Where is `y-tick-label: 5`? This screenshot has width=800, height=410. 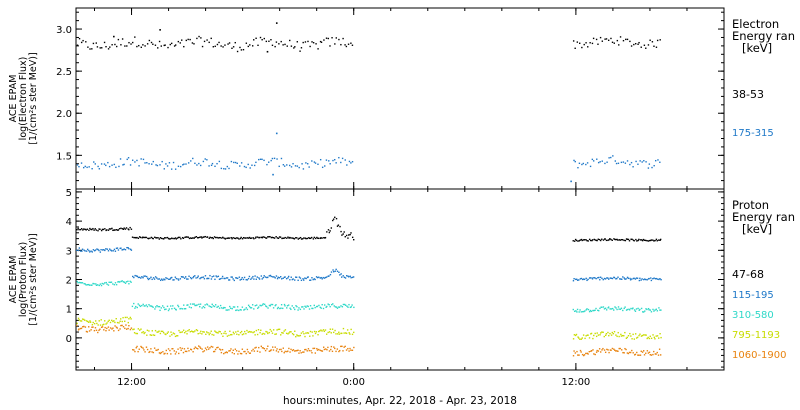 y-tick-label: 5 is located at coordinates (69, 193).